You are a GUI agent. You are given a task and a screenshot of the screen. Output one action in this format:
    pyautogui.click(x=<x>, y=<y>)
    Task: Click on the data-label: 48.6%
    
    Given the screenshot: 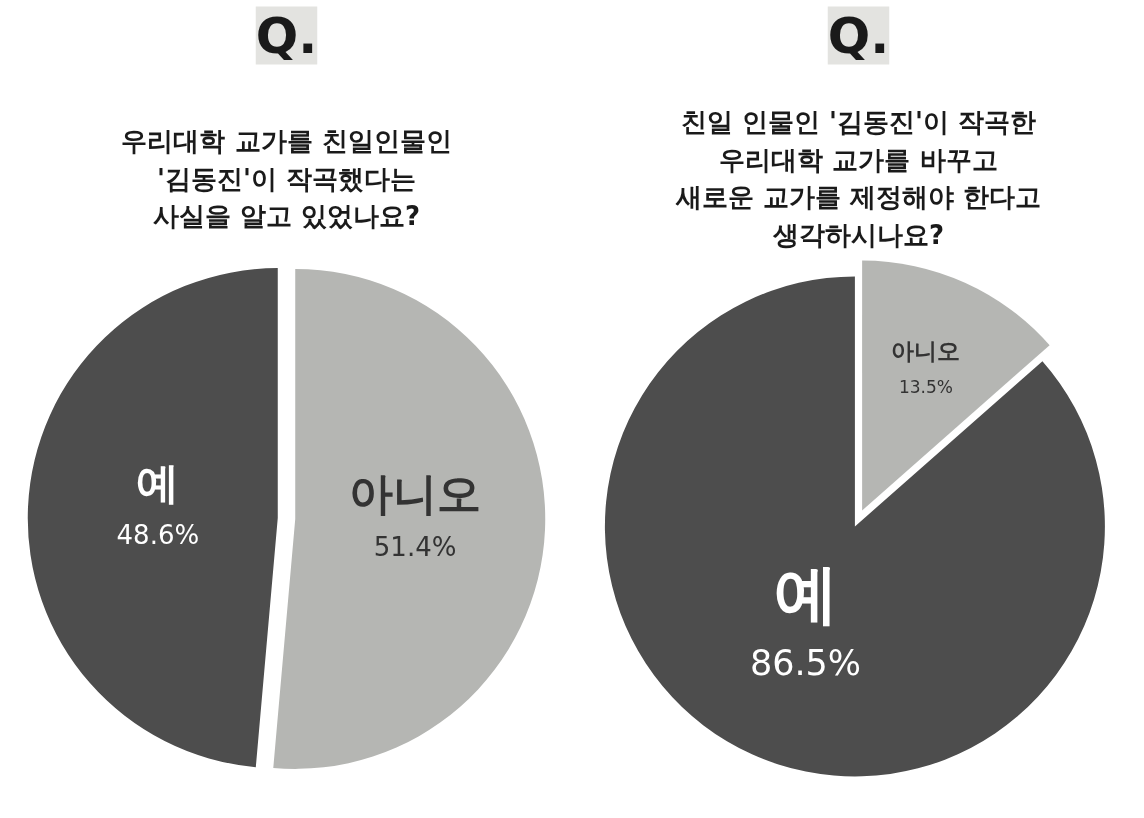 What is the action you would take?
    pyautogui.click(x=158, y=535)
    